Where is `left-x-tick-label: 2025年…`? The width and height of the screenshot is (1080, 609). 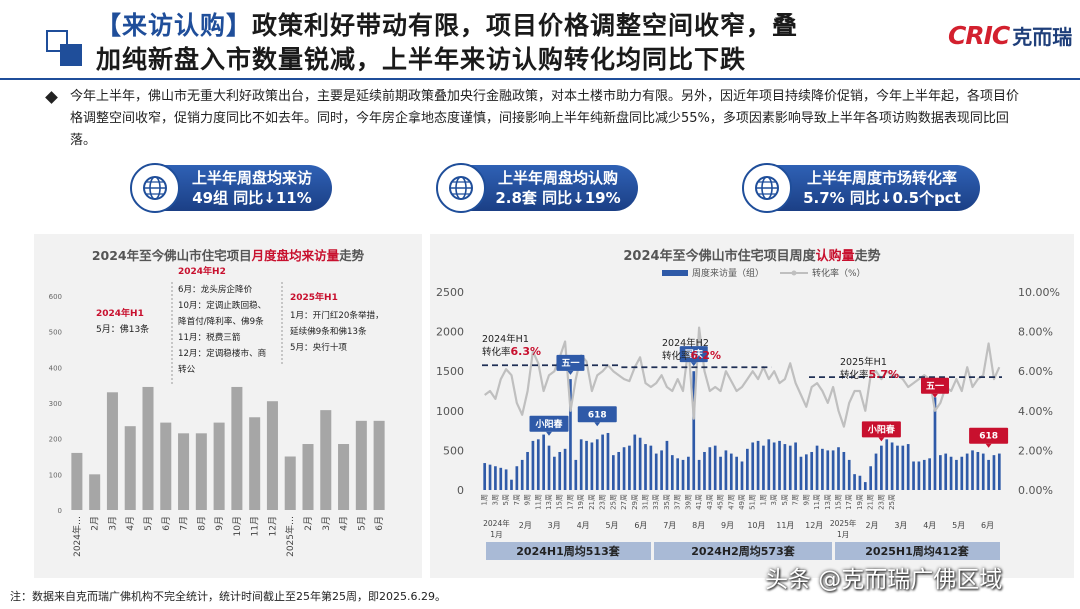 left-x-tick-label: 2025年… is located at coordinates (290, 536).